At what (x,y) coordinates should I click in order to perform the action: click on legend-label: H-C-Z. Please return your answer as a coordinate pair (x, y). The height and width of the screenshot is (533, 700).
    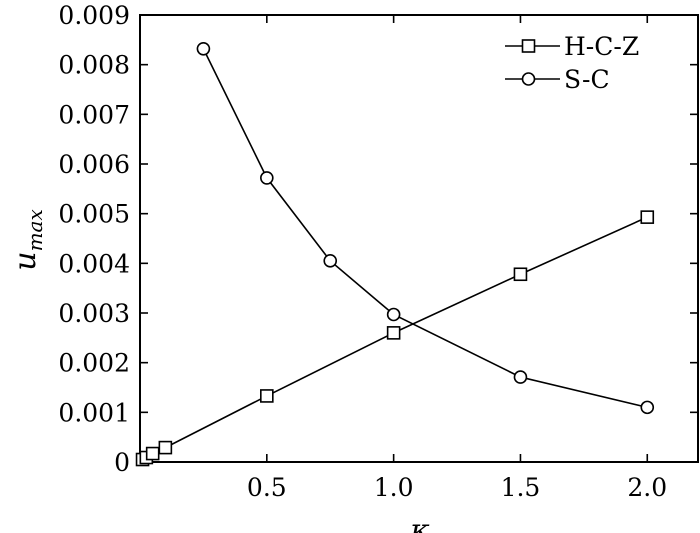
    Looking at the image, I should click on (601, 46).